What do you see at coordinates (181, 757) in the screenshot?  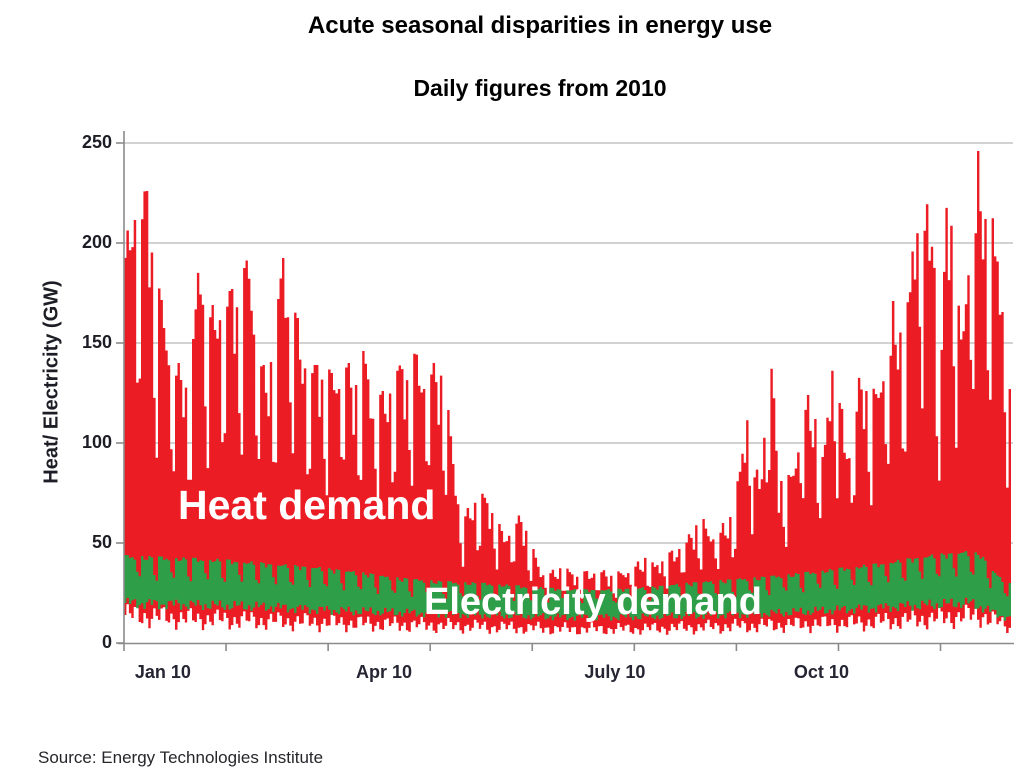 I see `source-note: Source: Energy Technologies Institute` at bounding box center [181, 757].